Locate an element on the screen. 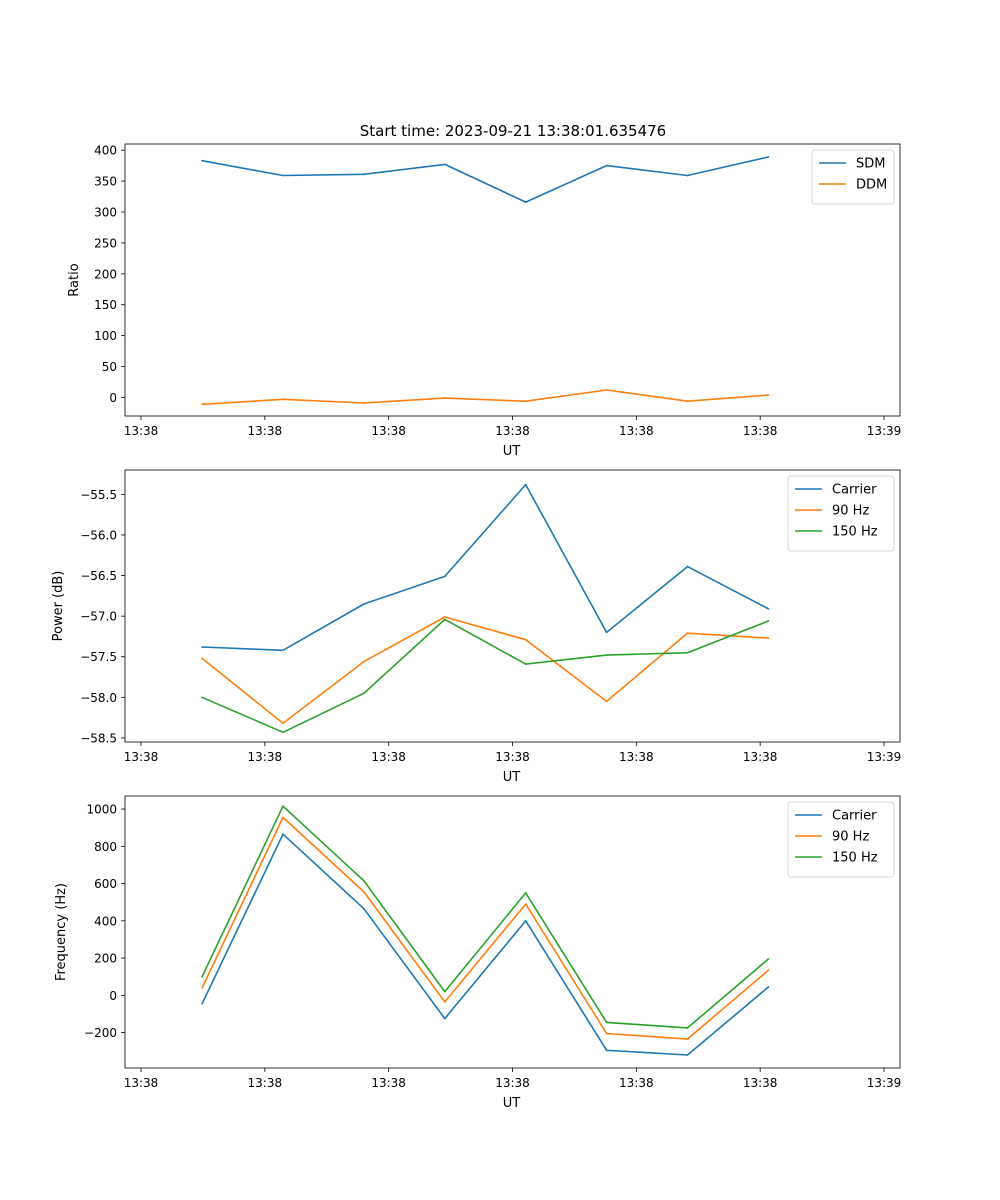 The height and width of the screenshot is (1200, 1000). y-tick-label: −56.0 is located at coordinates (98, 535).